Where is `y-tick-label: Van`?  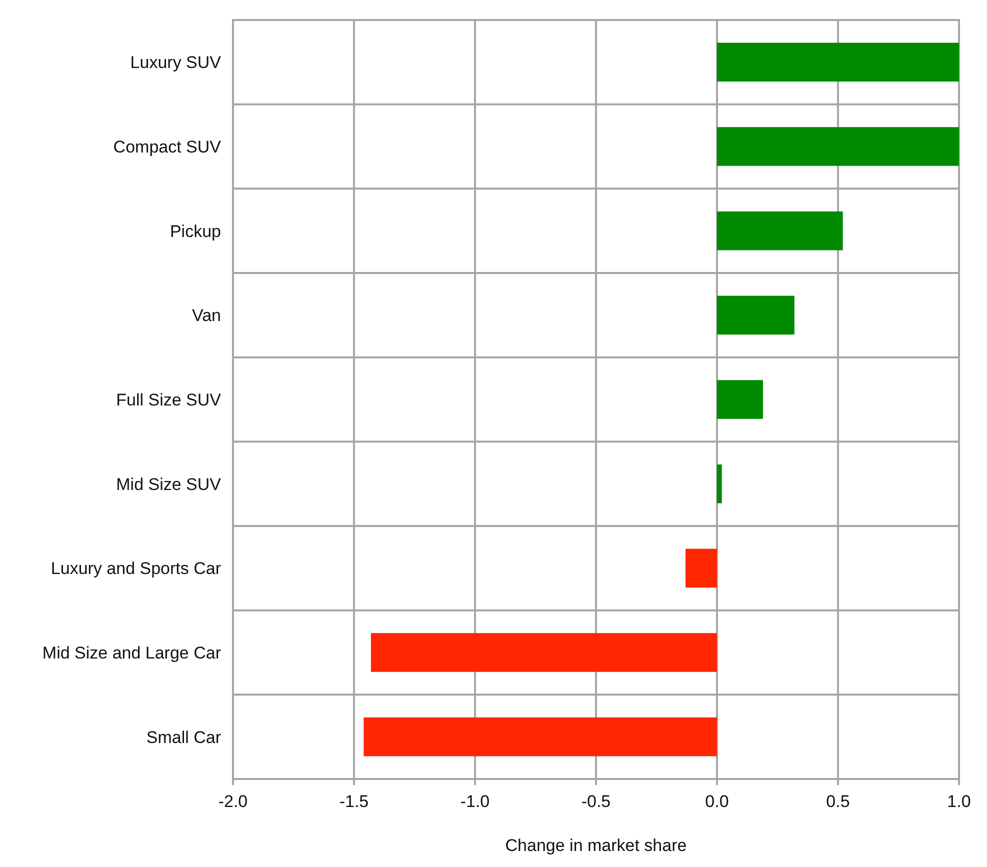
y-tick-label: Van is located at coordinates (206, 316).